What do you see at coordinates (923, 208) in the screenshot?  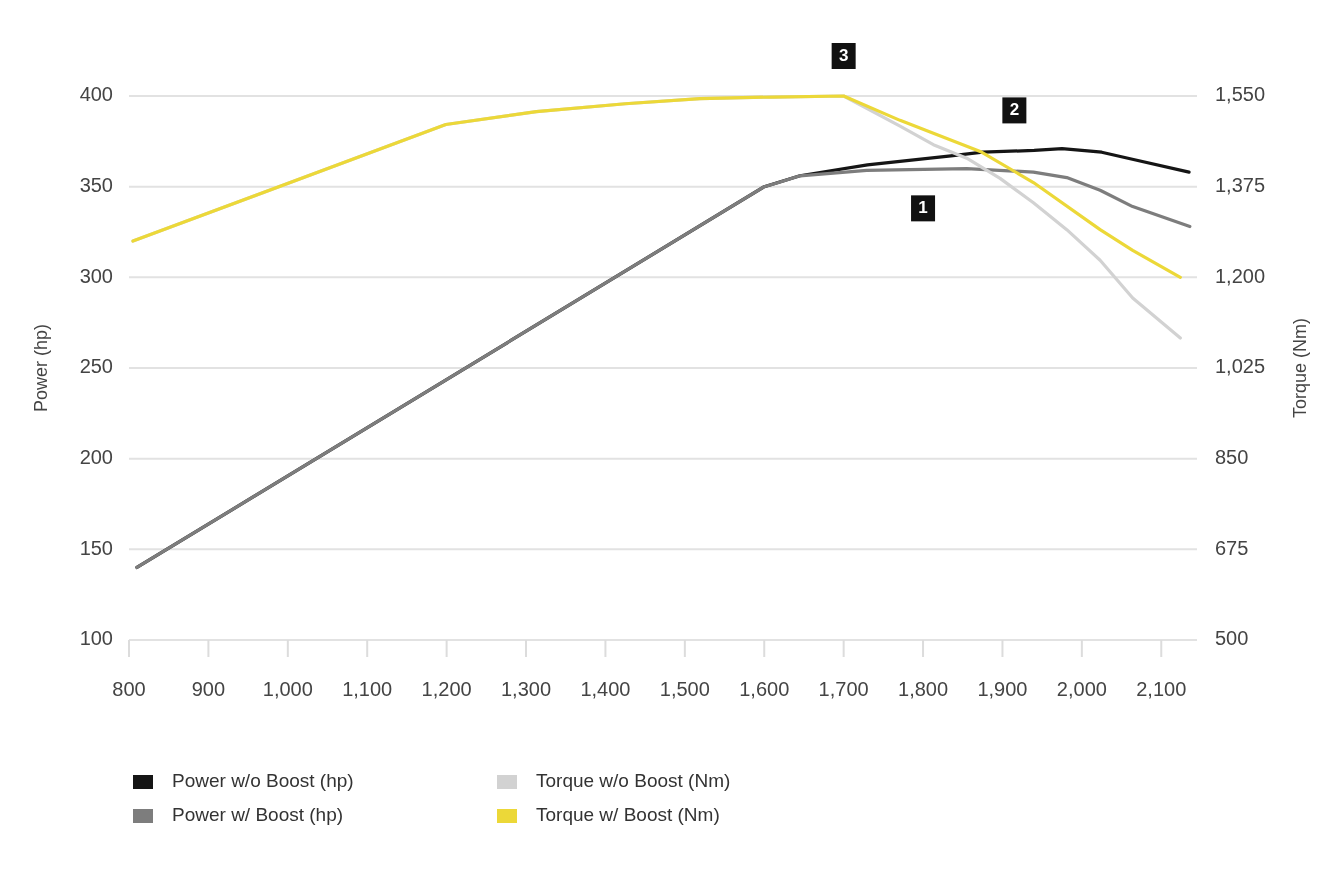 I see `annotation: 1` at bounding box center [923, 208].